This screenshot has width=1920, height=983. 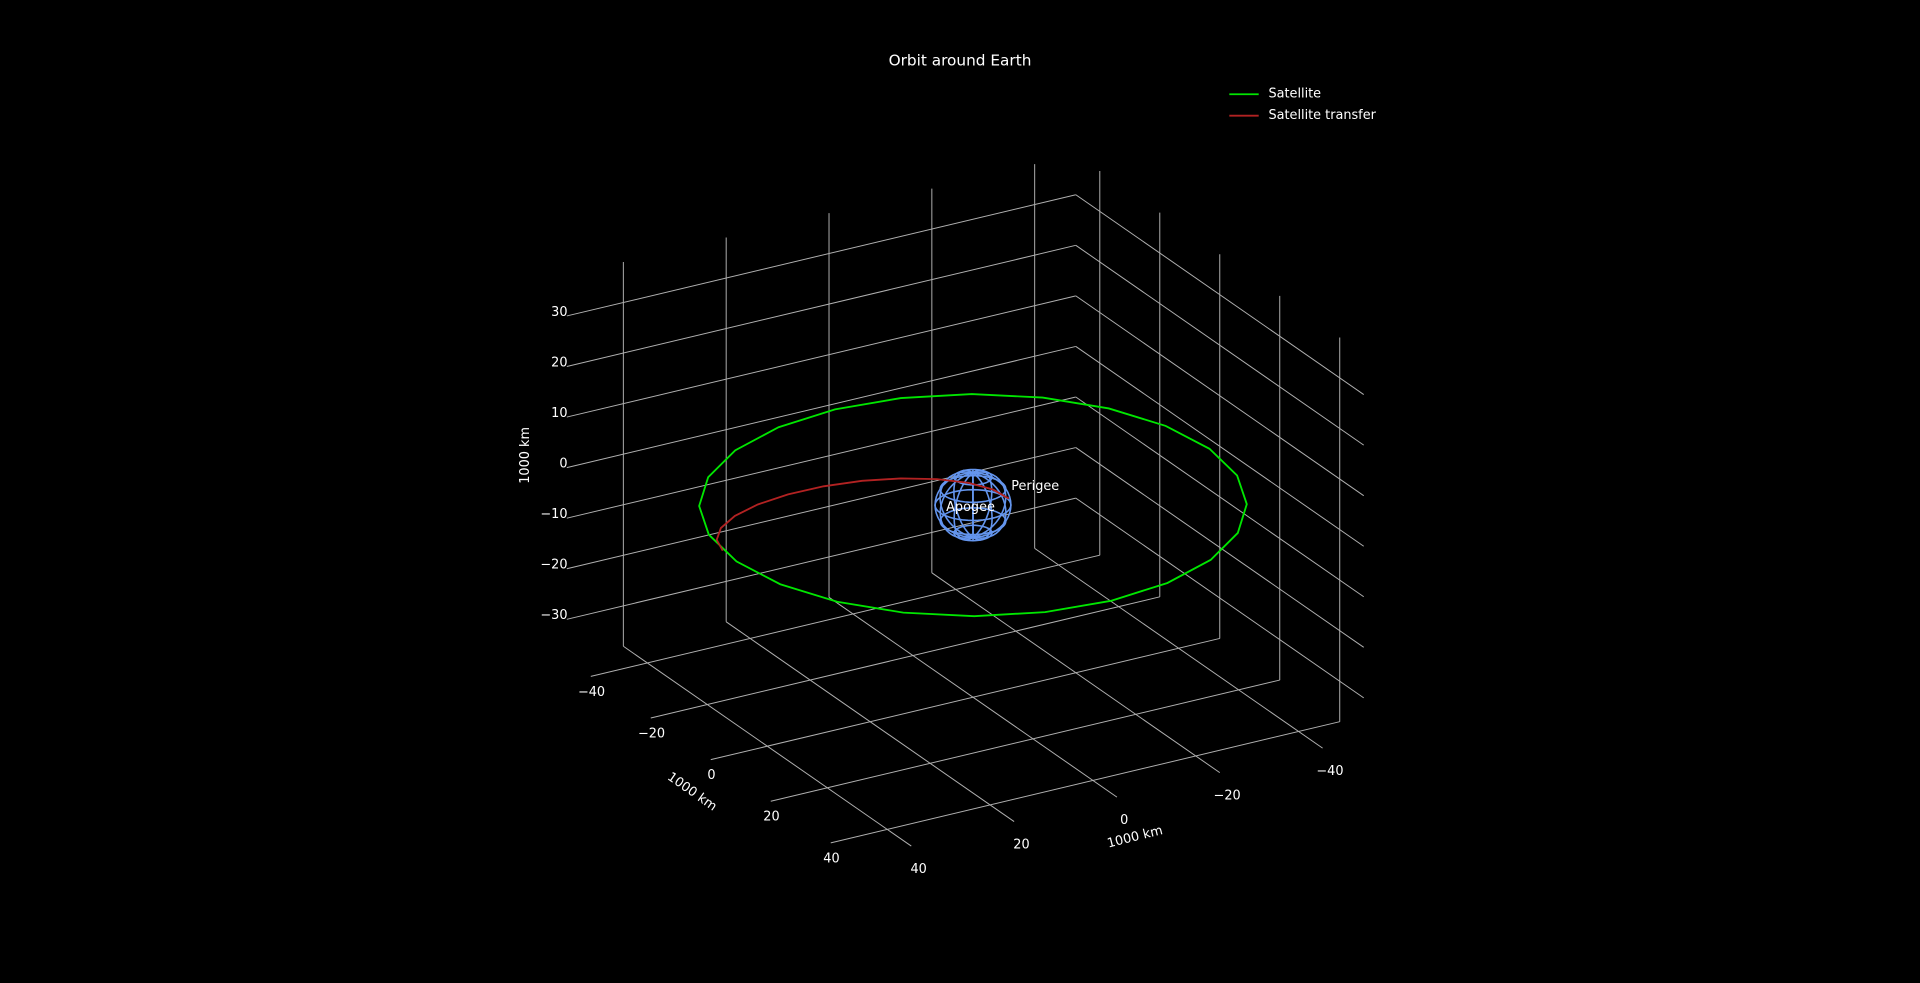 I want to click on z-tick-label: 10, so click(x=559, y=413).